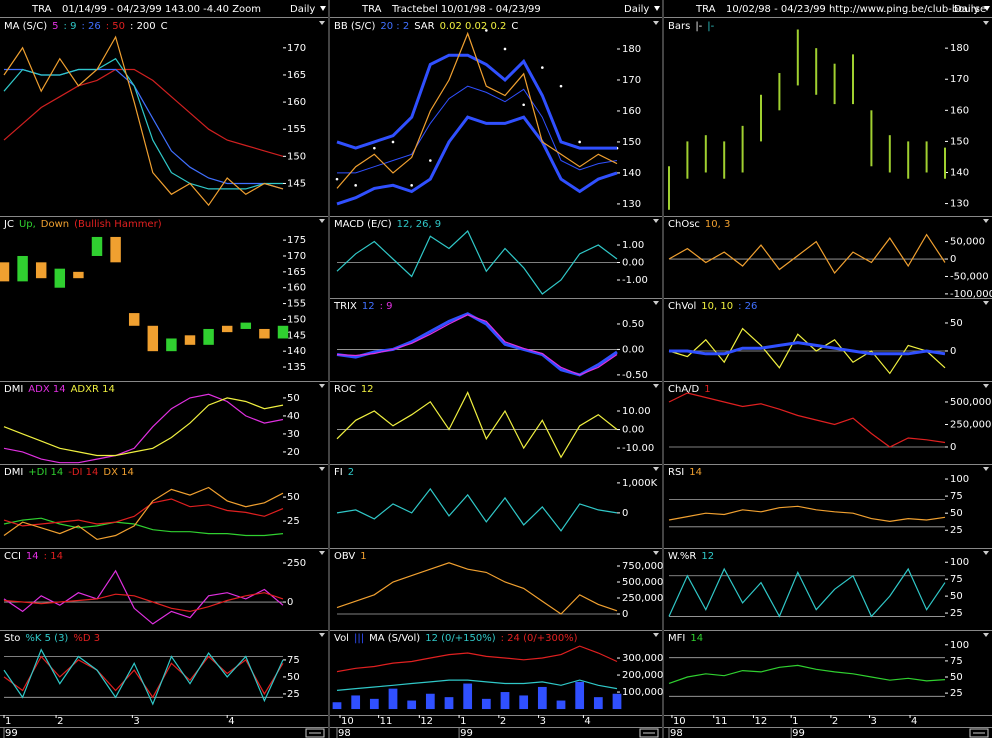 Image resolution: width=992 pixels, height=738 pixels. Describe the element at coordinates (296, 75) in the screenshot. I see `y-tick-label: 165` at that location.